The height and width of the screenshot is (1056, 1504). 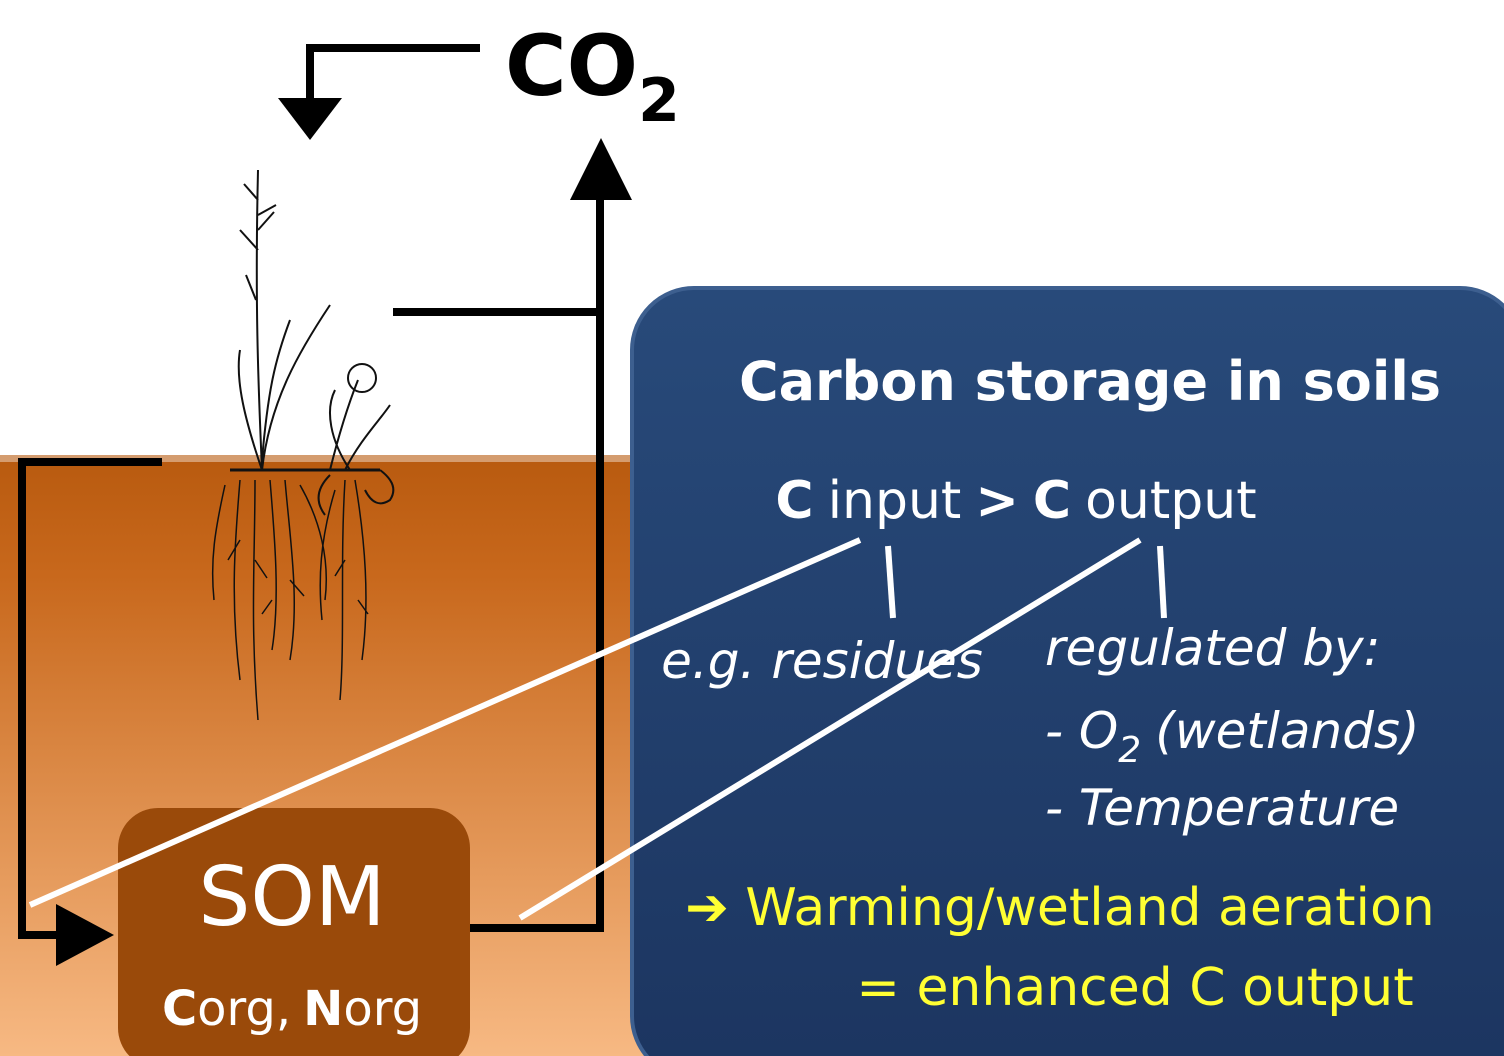 What do you see at coordinates (291, 897) in the screenshot?
I see `som-title: SOM` at bounding box center [291, 897].